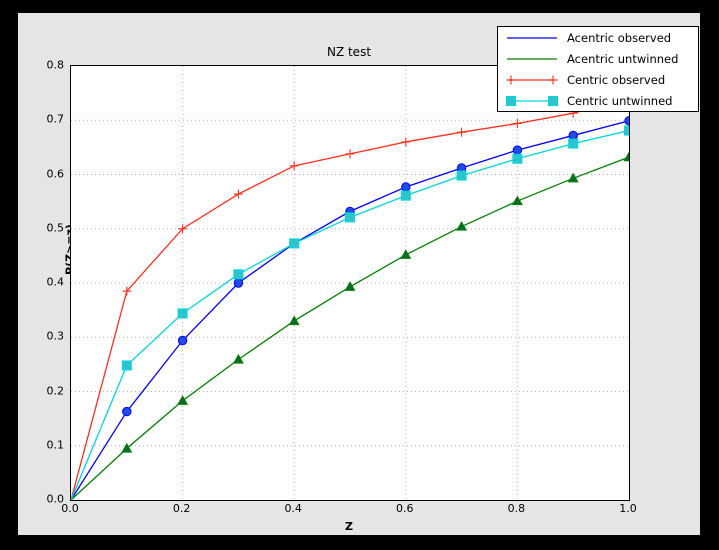  Describe the element at coordinates (532, 80) in the screenshot. I see `legend-swatch-plus-icon` at that location.